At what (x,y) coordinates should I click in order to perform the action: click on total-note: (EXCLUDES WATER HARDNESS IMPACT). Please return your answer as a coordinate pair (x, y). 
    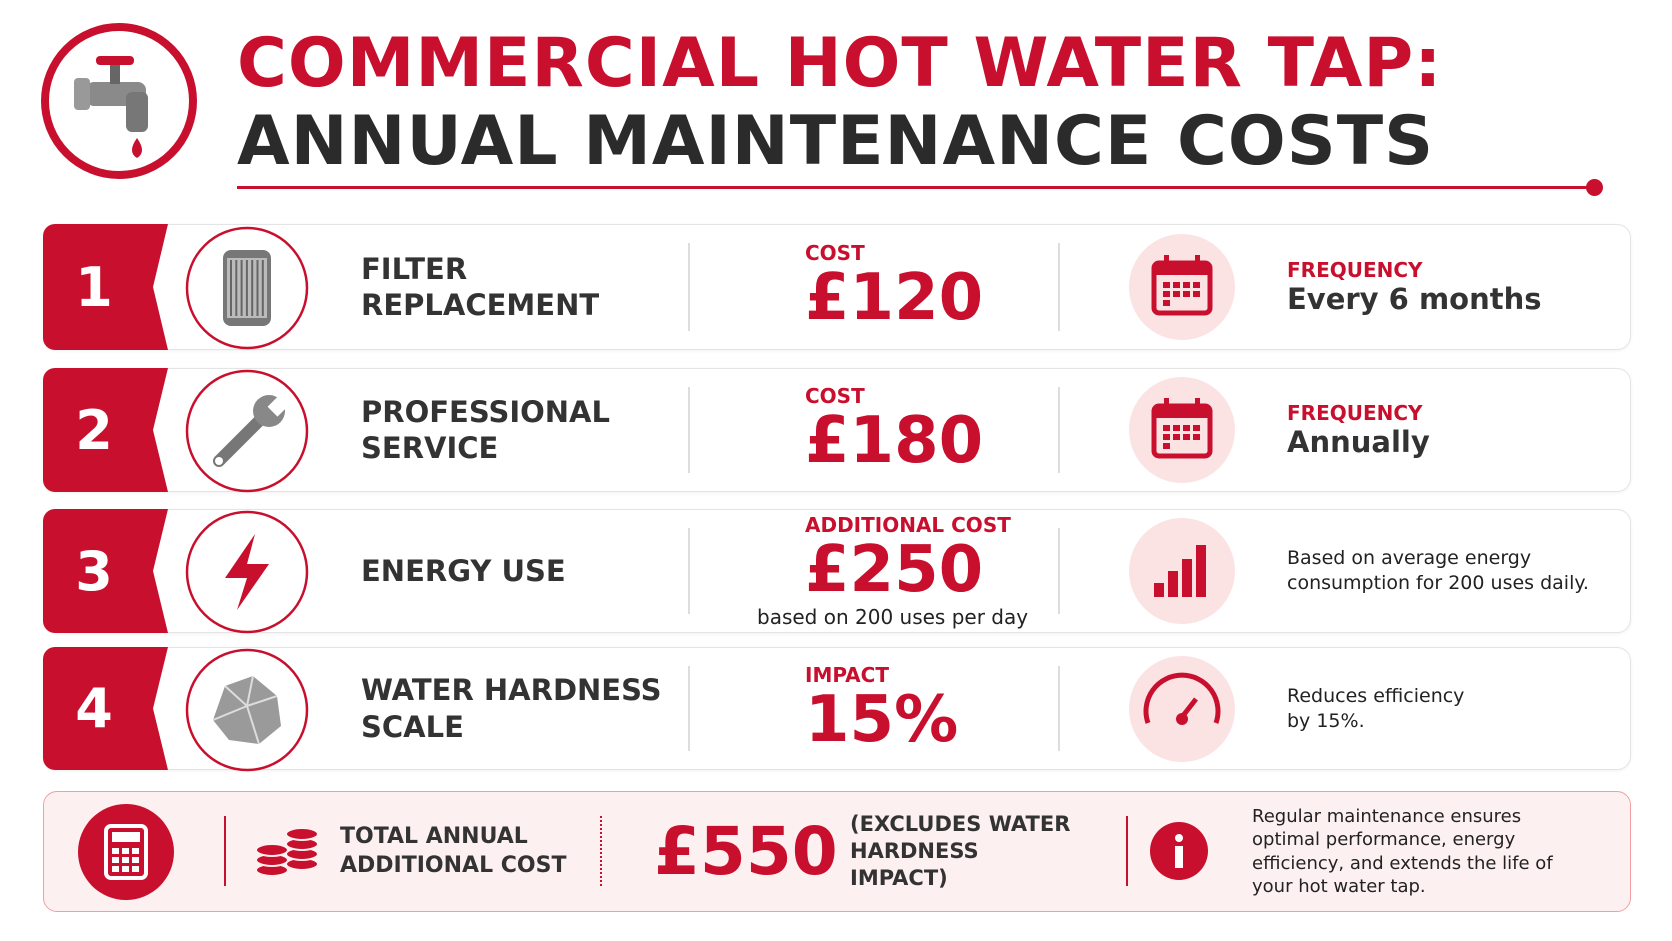
    Looking at the image, I should click on (960, 851).